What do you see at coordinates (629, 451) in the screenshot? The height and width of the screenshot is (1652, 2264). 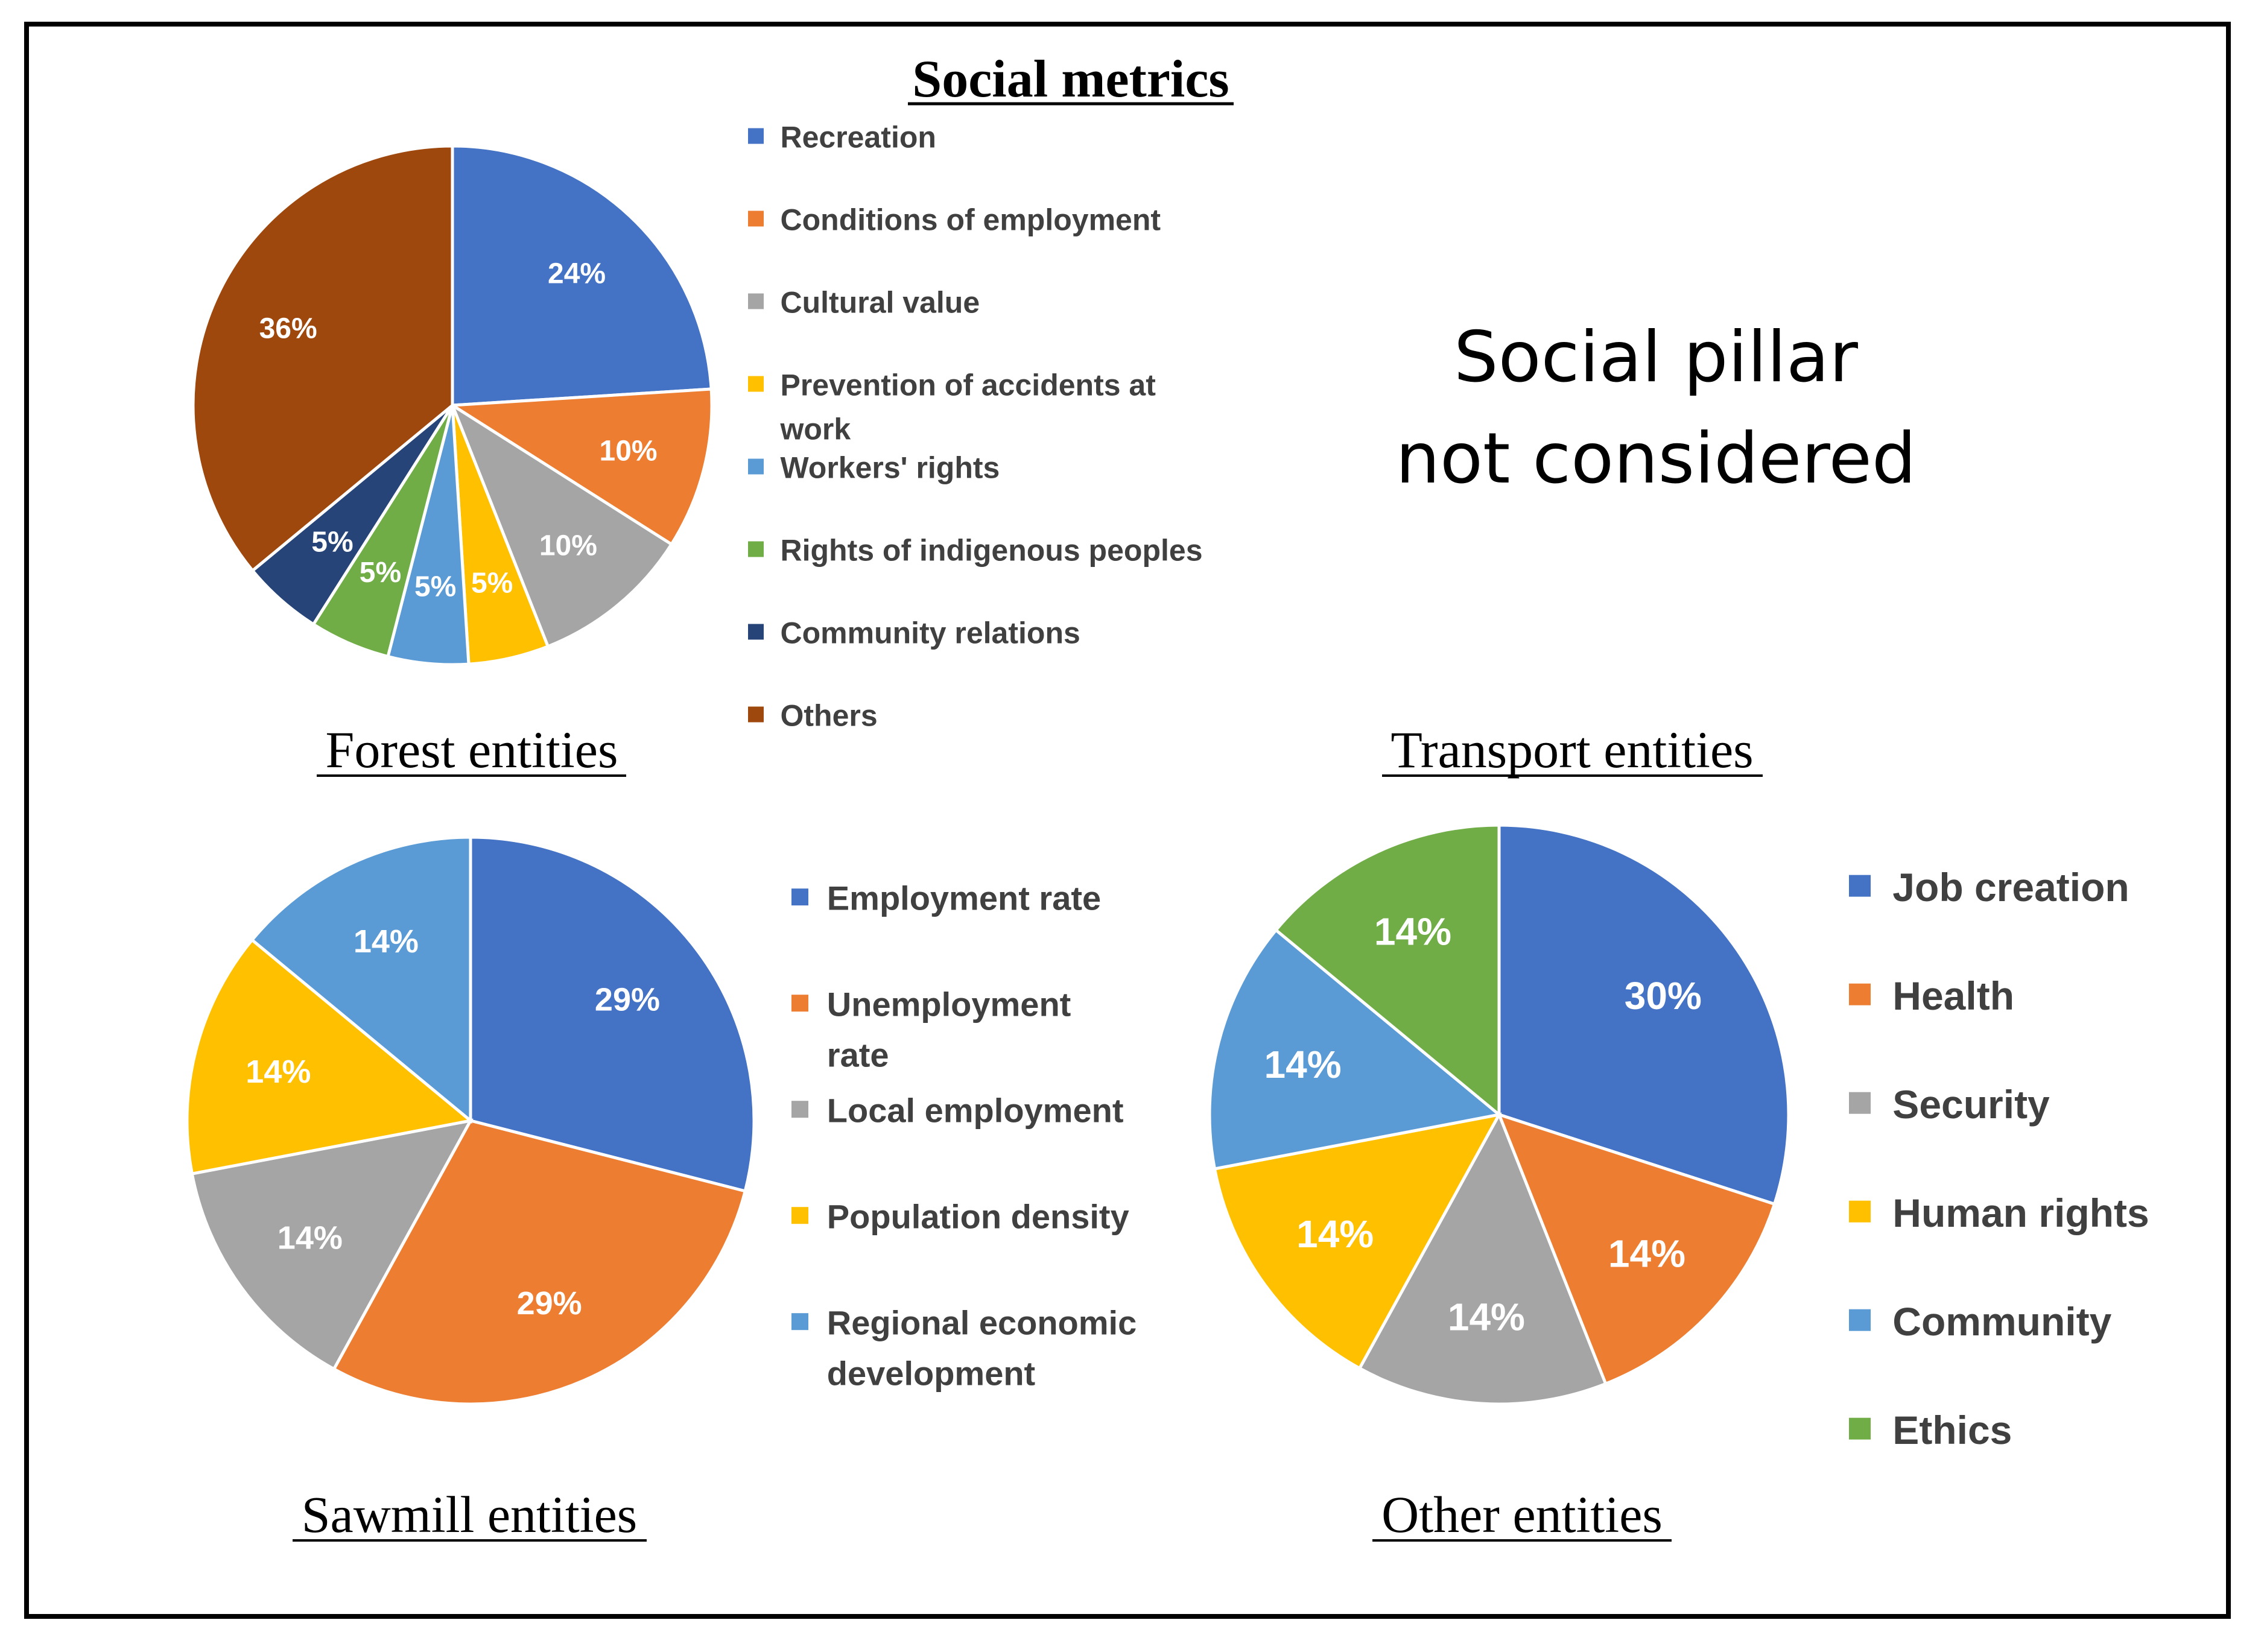 I see `forest-slice-label-conditions-of-employment: 10%` at bounding box center [629, 451].